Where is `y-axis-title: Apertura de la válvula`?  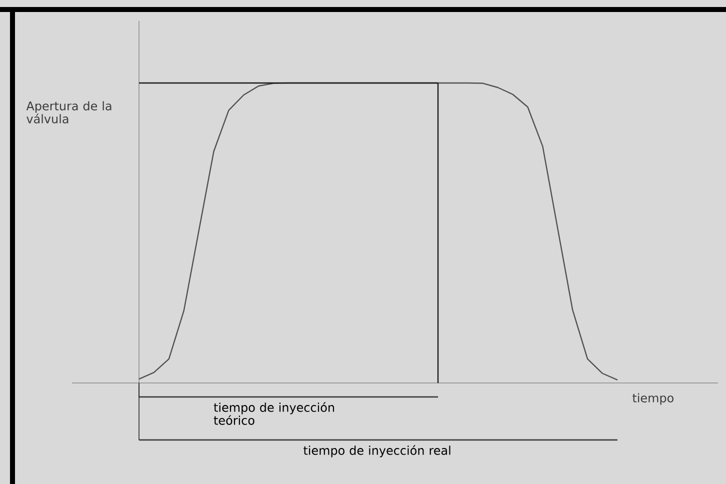
y-axis-title: Apertura de la válvula is located at coordinates (69, 112).